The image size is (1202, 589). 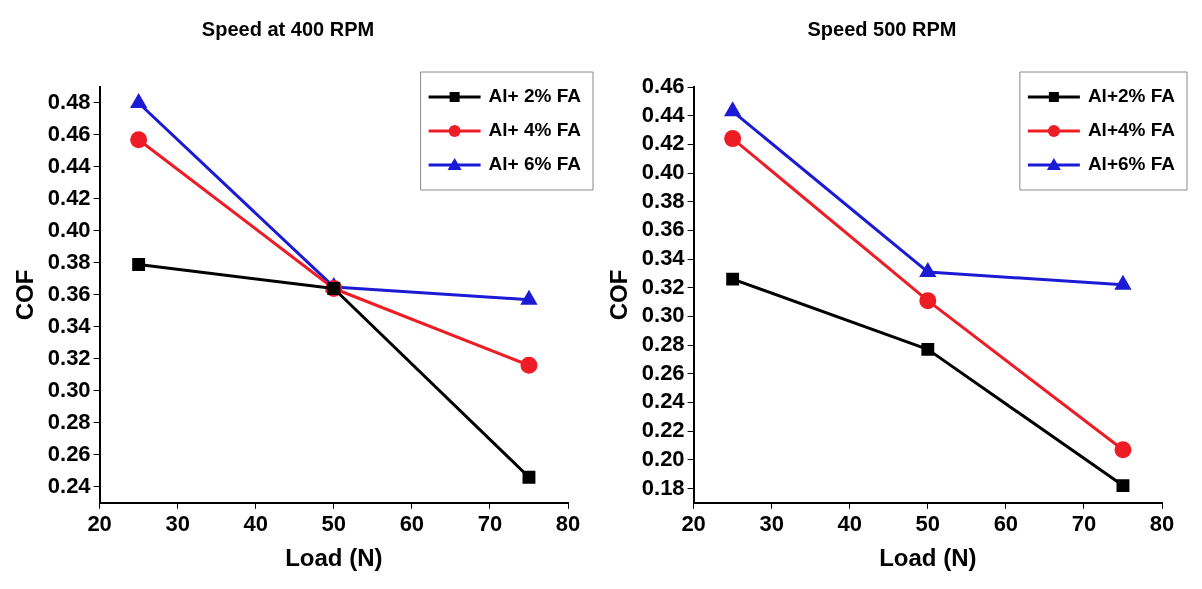 I want to click on legend-label: Al+ 2% FA, so click(x=535, y=96).